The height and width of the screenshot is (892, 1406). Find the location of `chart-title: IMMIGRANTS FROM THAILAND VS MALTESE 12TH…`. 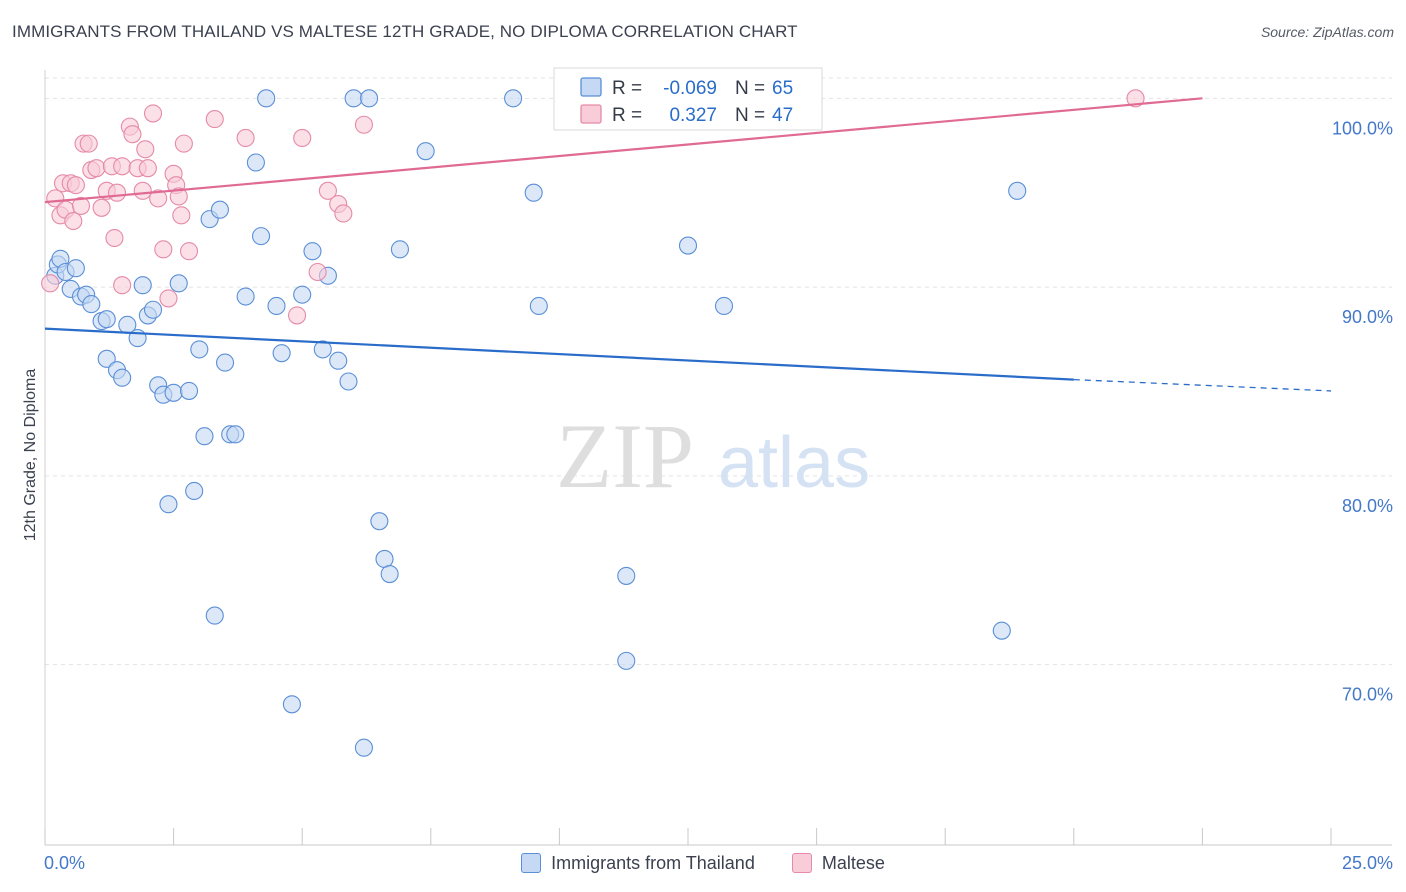

chart-title: IMMIGRANTS FROM THAILAND VS MALTESE 12TH… is located at coordinates (405, 31).